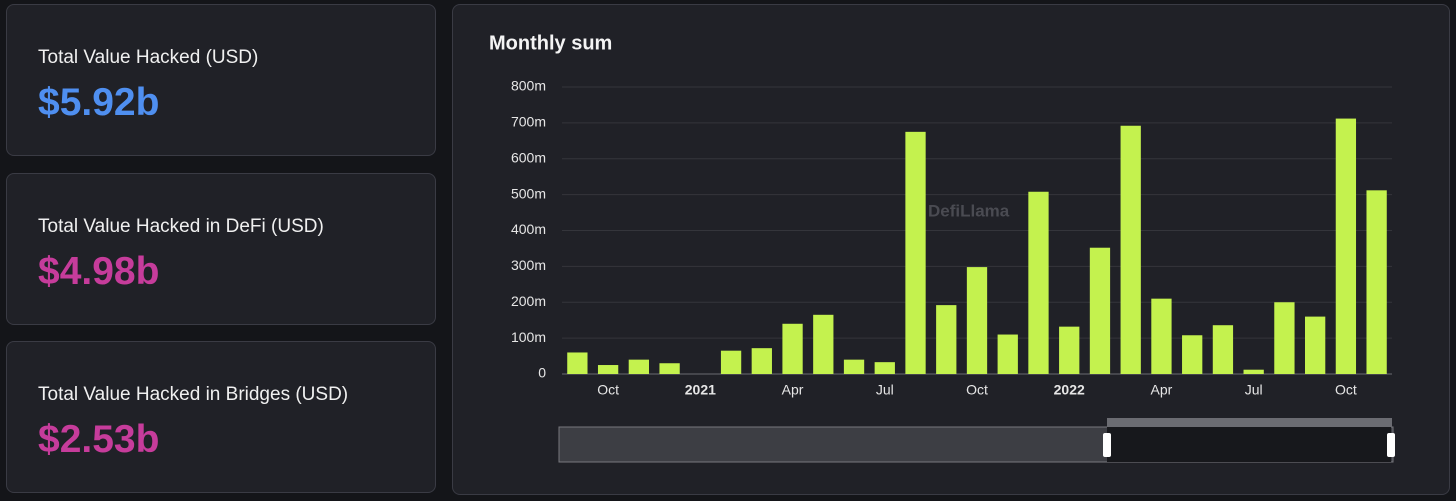  What do you see at coordinates (99, 439) in the screenshot?
I see `card-value: $2.53b` at bounding box center [99, 439].